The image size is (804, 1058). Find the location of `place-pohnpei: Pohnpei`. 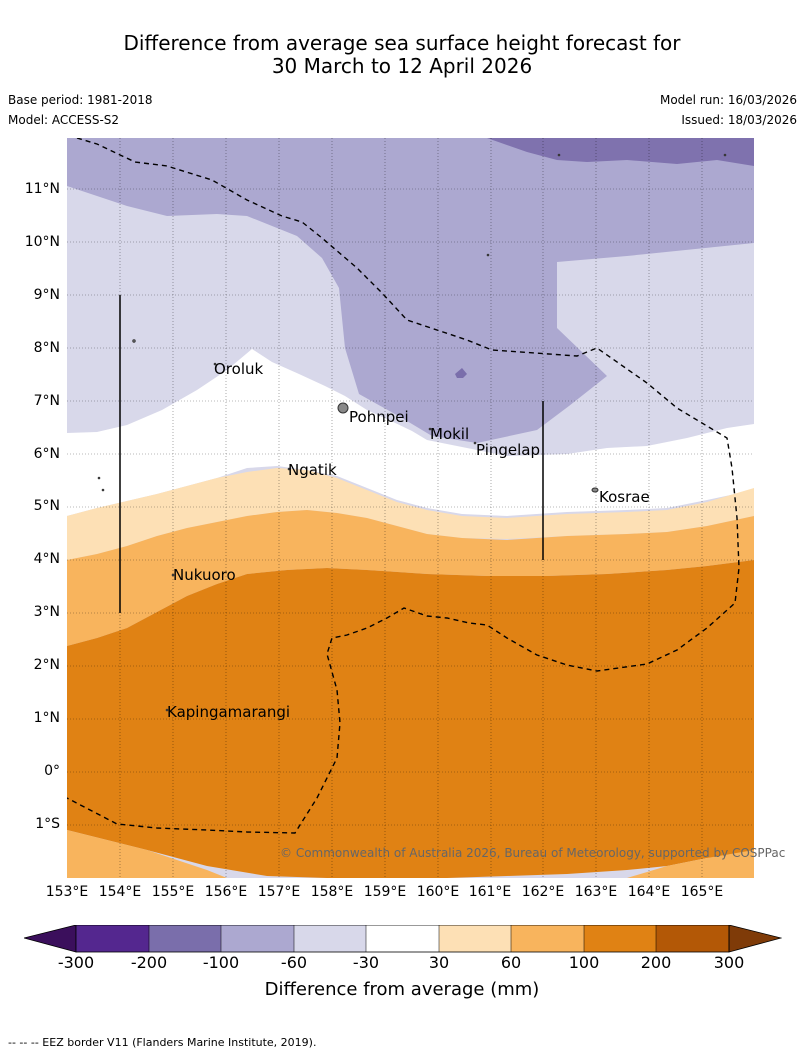

place-pohnpei: Pohnpei is located at coordinates (379, 417).